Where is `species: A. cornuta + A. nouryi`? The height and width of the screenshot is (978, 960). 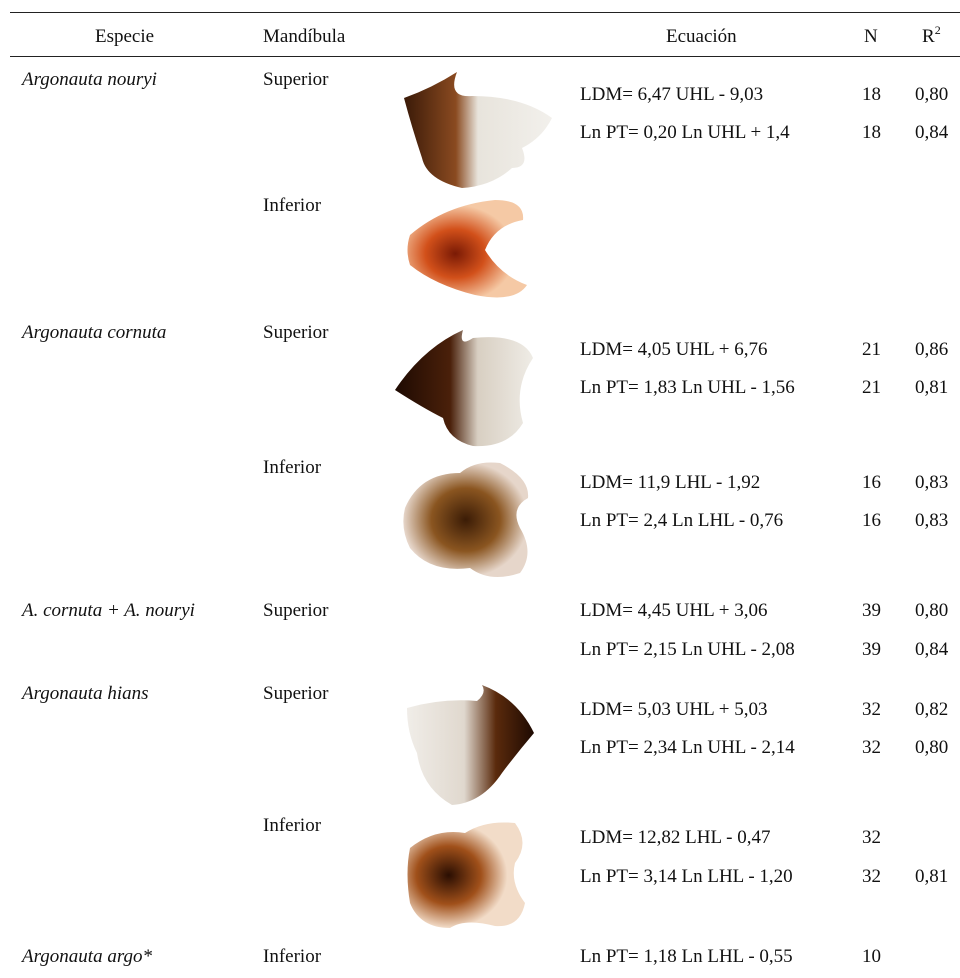
species: A. cornuta + A. nouryi is located at coordinates (108, 610).